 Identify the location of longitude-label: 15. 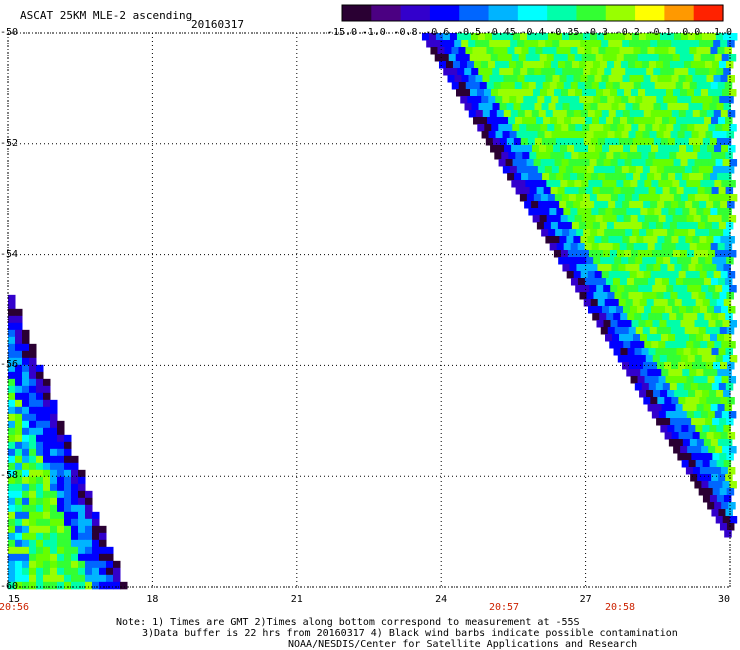
(14, 599).